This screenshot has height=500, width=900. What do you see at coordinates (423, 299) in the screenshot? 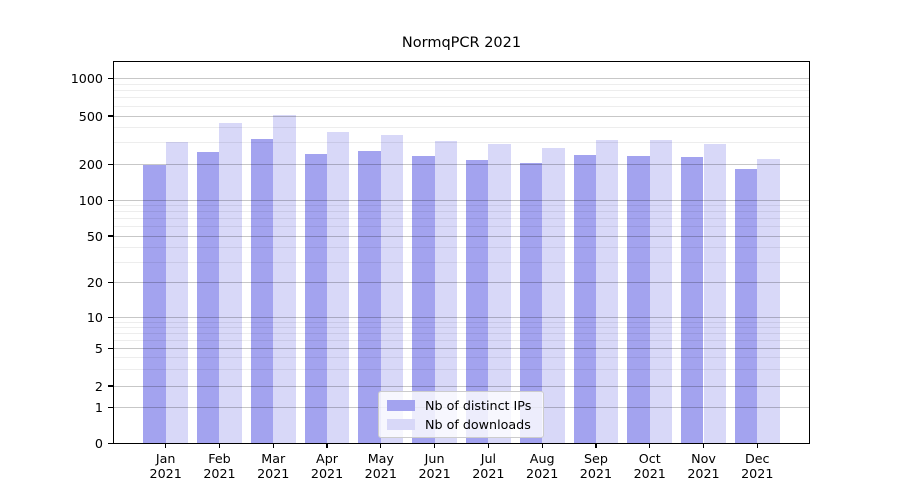
I see `bar-distinct-ips-jun` at bounding box center [423, 299].